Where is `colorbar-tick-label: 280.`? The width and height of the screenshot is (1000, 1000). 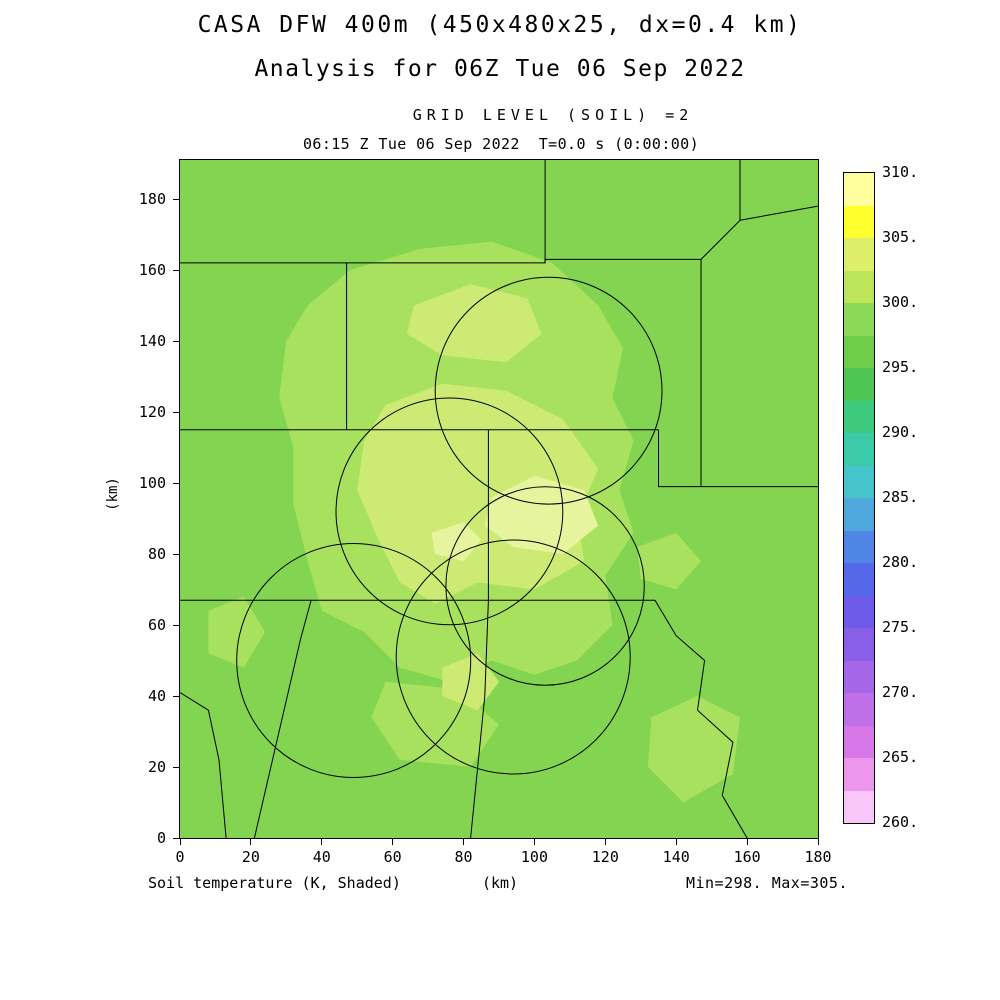 colorbar-tick-label: 280. is located at coordinates (900, 562).